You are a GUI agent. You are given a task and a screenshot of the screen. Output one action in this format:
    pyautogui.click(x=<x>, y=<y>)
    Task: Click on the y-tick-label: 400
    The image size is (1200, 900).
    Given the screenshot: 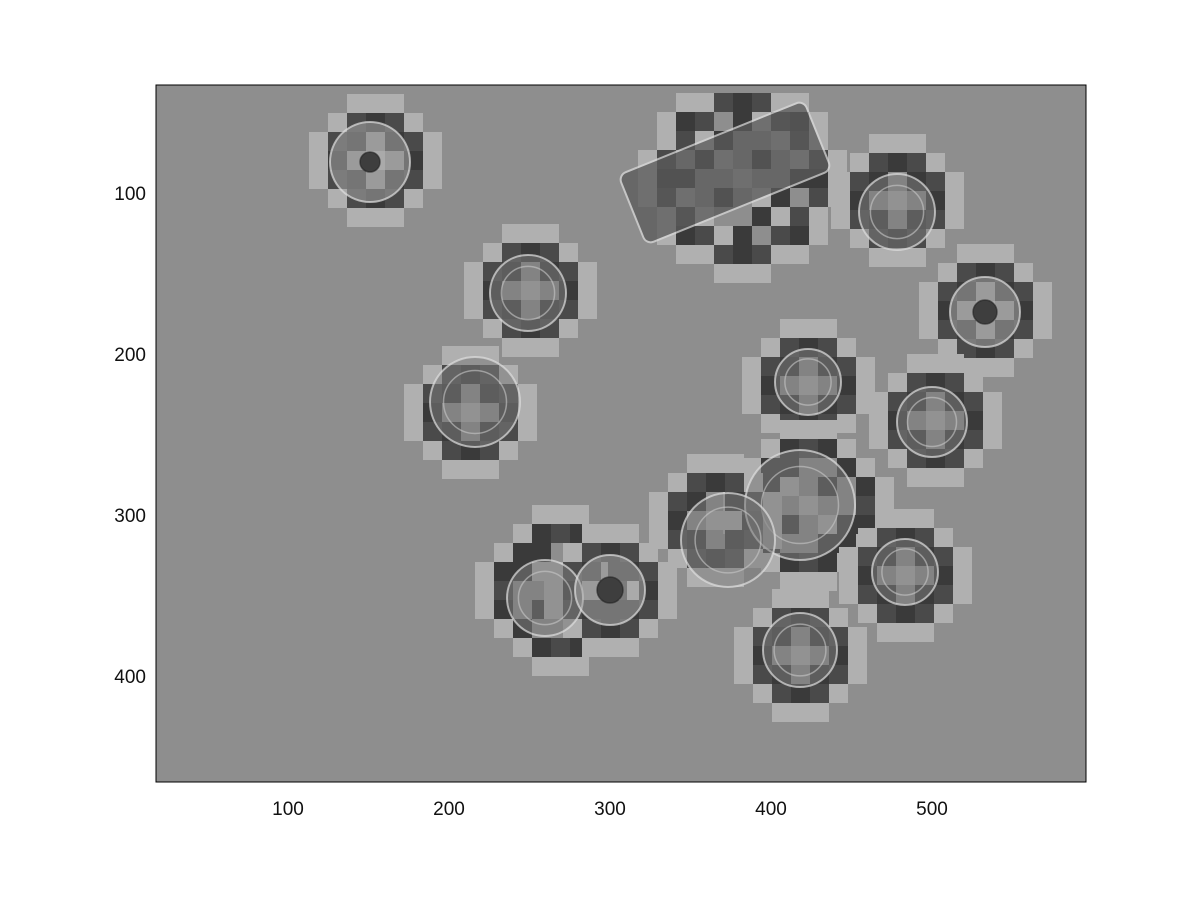 What is the action you would take?
    pyautogui.click(x=130, y=677)
    